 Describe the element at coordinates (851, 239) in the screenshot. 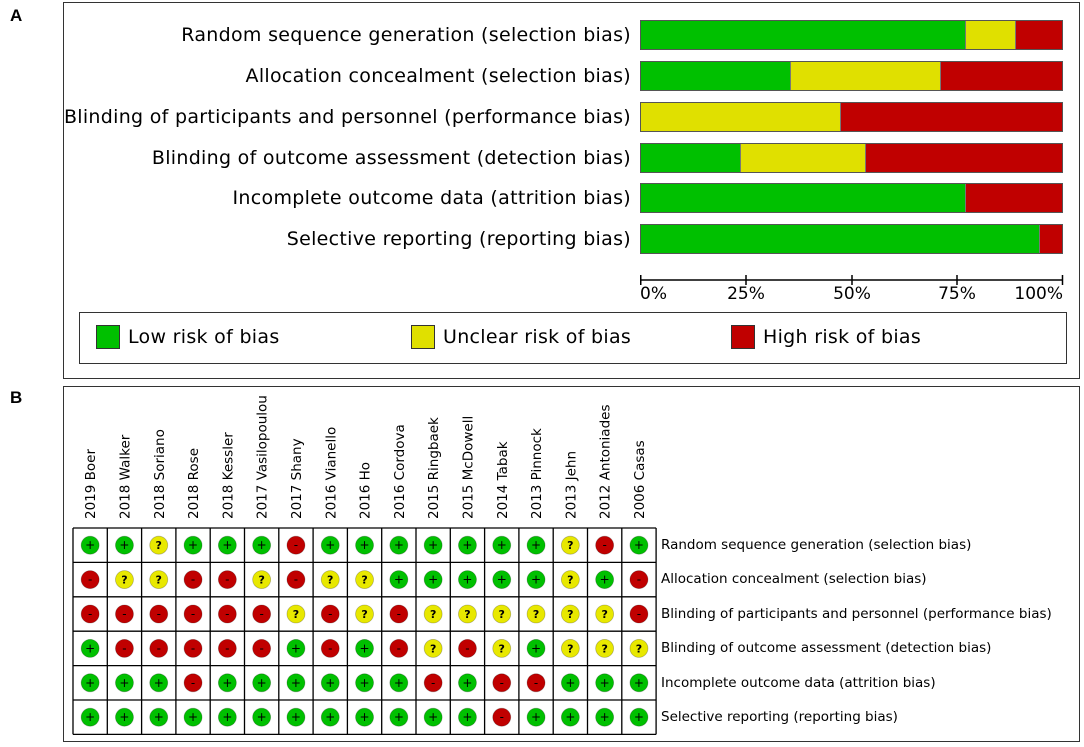

I see `stacked-bar` at that location.